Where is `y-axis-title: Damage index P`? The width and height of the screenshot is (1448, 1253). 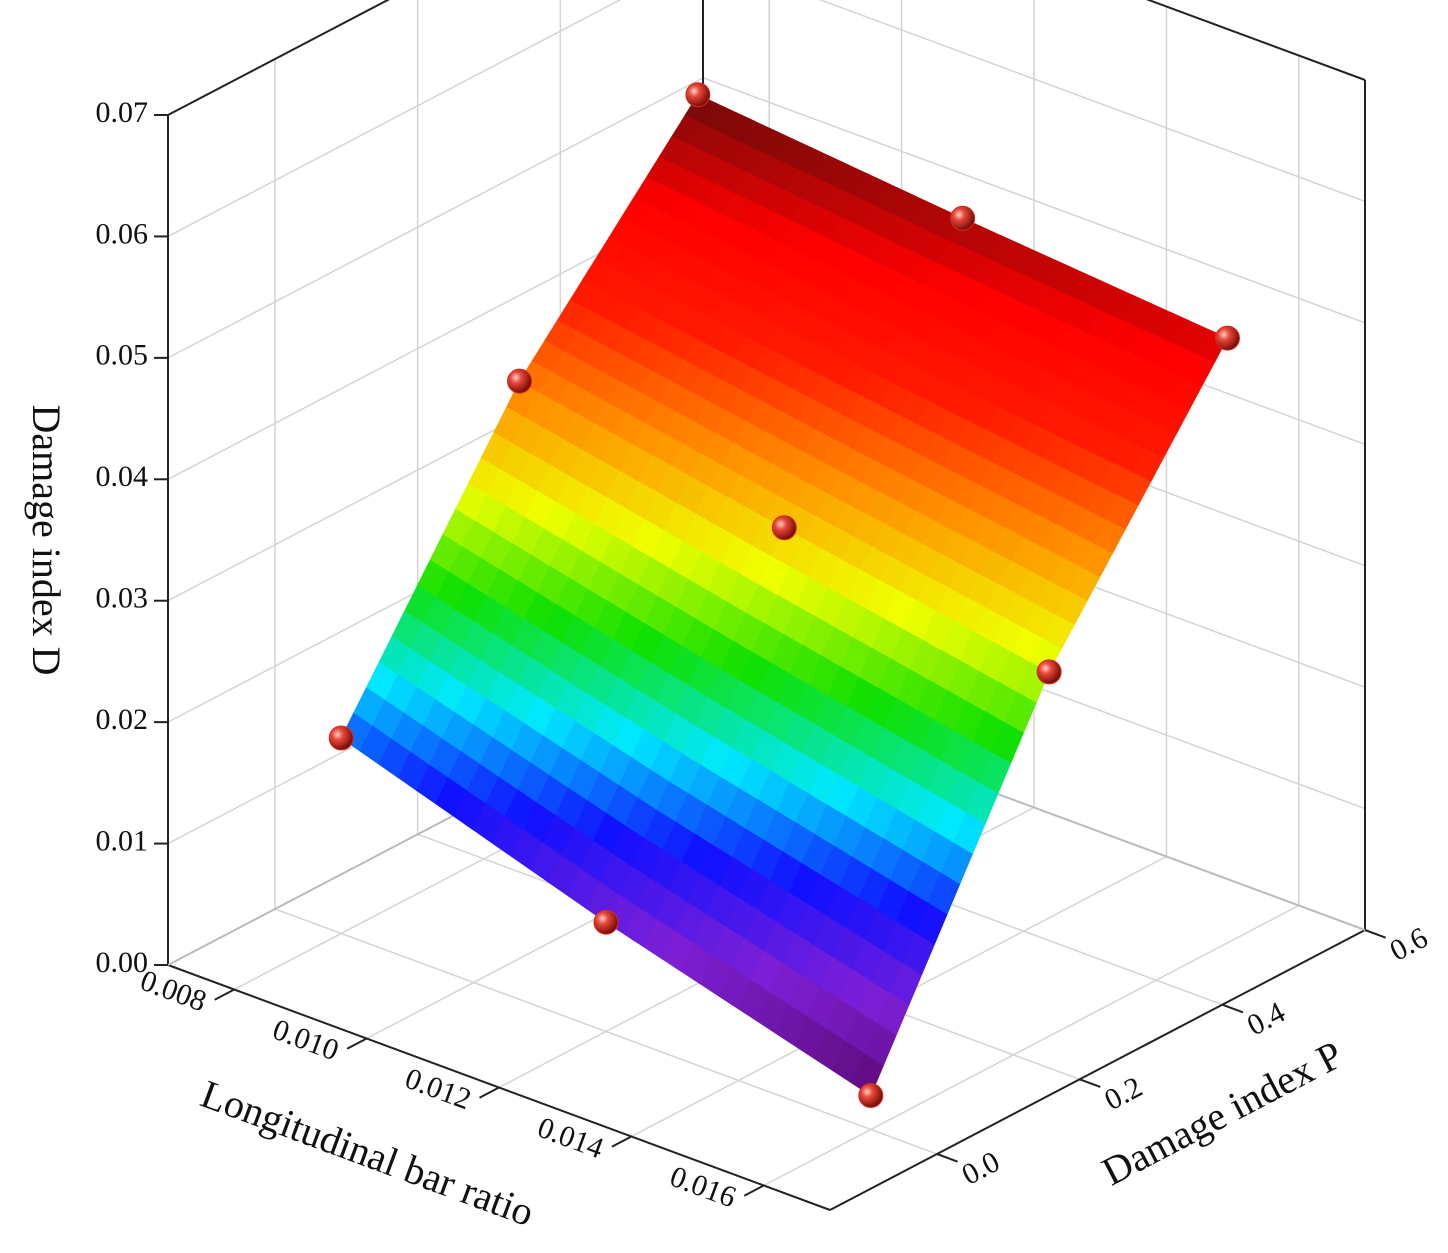
y-axis-title: Damage index P is located at coordinates (1222, 1113).